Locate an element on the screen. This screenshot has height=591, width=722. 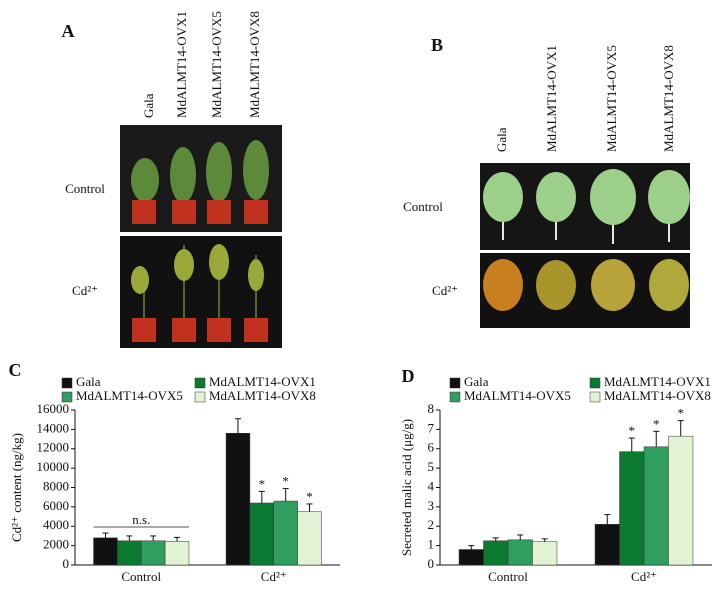
panel-label: C is located at coordinates (15, 370).